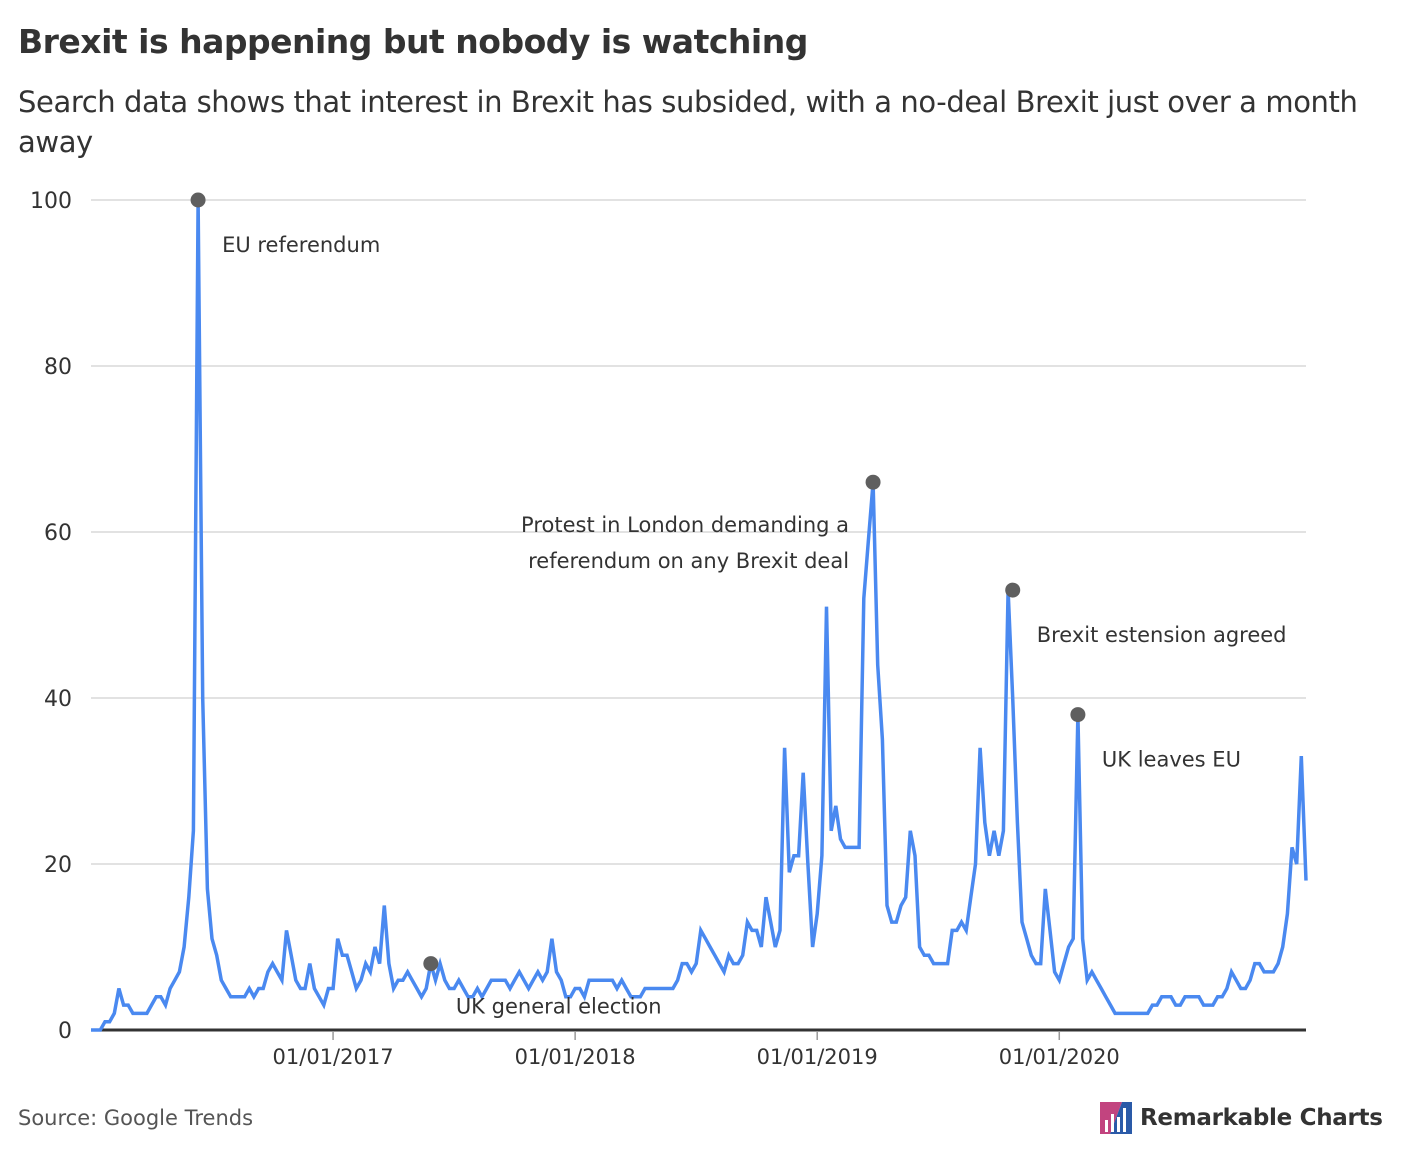  Describe the element at coordinates (1116, 1118) in the screenshot. I see `bar-chart-logo-icon` at that location.